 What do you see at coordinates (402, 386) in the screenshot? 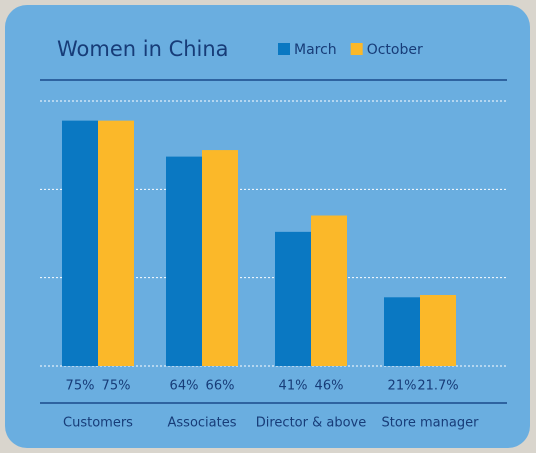
I see `value-label: 21%` at bounding box center [402, 386].